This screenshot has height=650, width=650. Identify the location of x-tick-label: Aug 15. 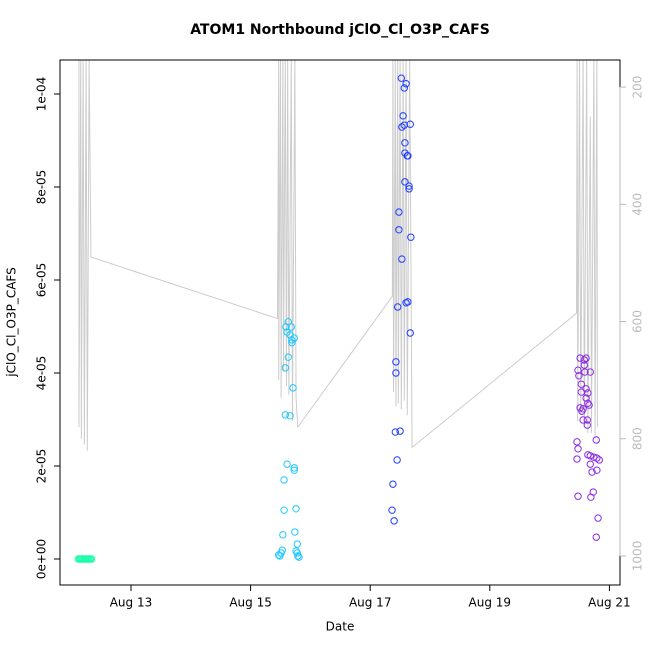
(250, 603).